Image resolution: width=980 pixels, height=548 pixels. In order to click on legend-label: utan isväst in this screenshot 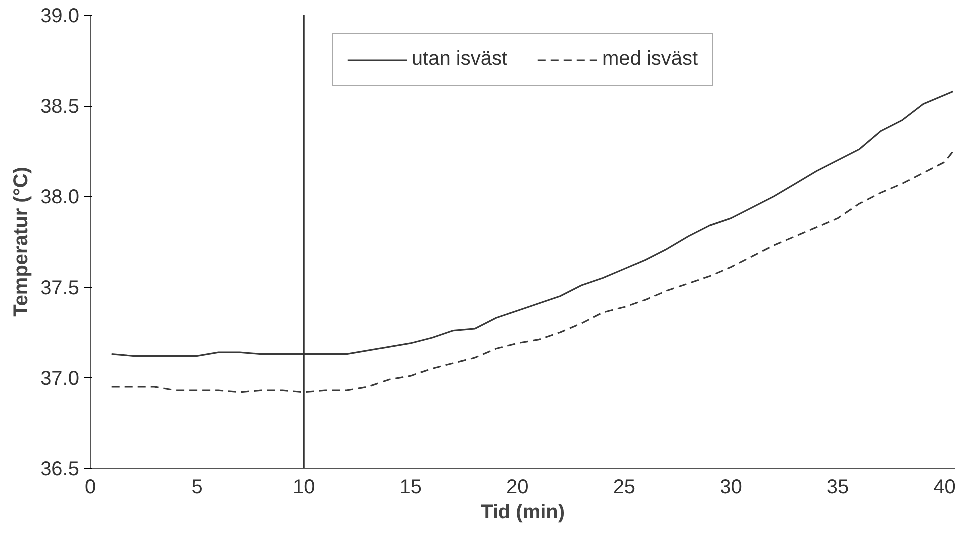, I will do `click(460, 59)`.